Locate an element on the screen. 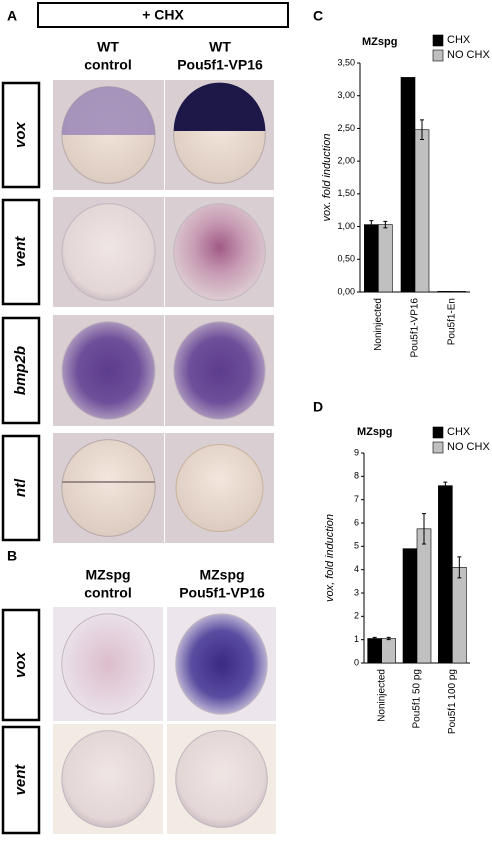  x-tick-label: Pou5f1-VP16 is located at coordinates (415, 328).